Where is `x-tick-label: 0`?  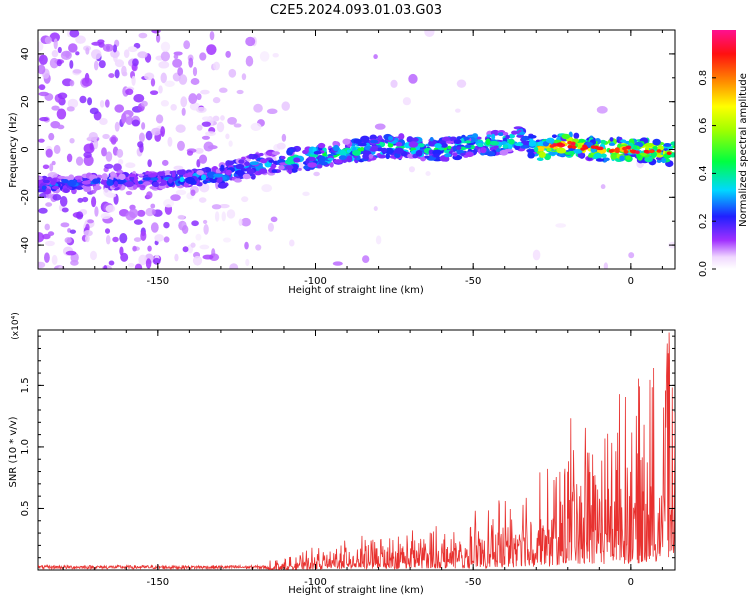 x-tick-label: 0 is located at coordinates (631, 582).